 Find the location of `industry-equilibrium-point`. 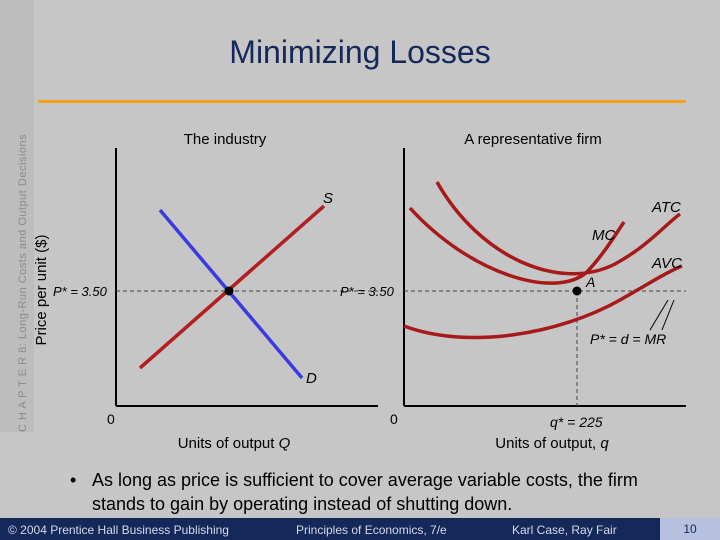

industry-equilibrium-point is located at coordinates (229, 291).